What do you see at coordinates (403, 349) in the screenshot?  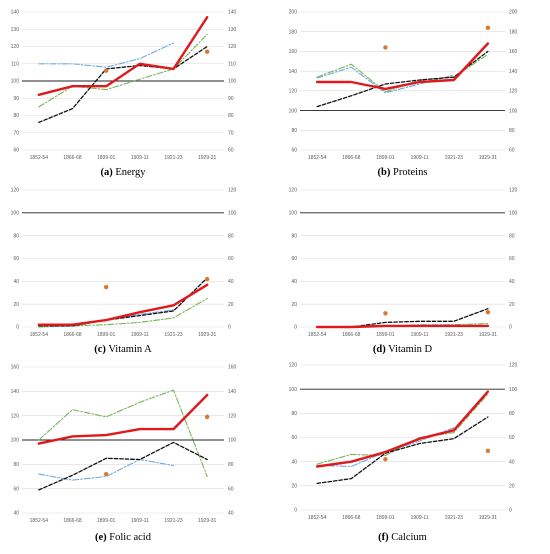 I see `panel-caption: (d) Vitamin D` at bounding box center [403, 349].